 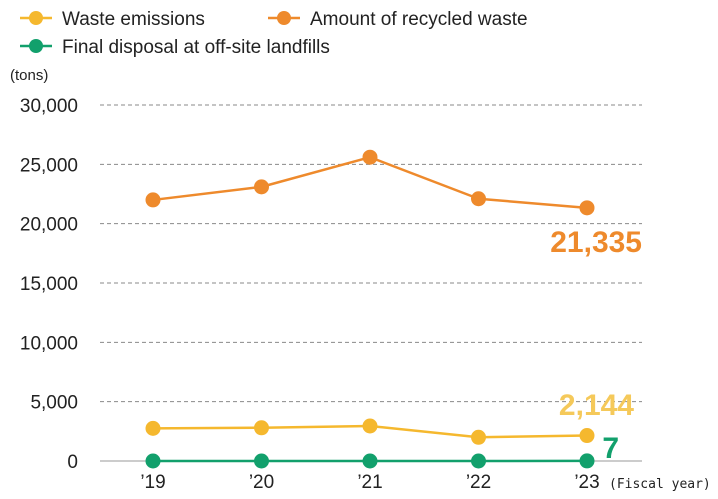 I want to click on legend-item: Amount of recycled waste, so click(x=398, y=19).